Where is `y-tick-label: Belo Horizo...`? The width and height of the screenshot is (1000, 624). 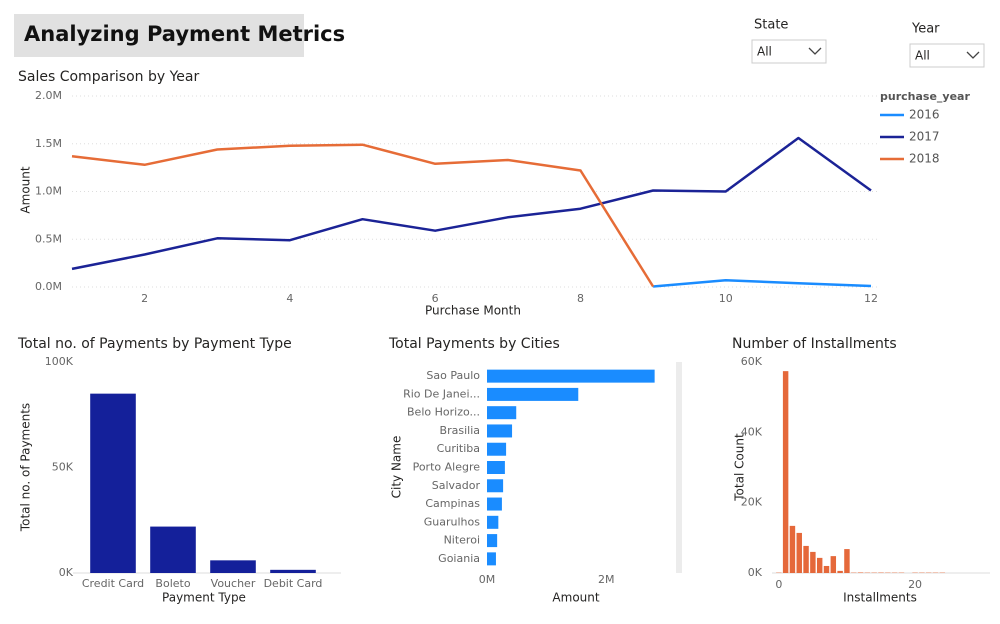 y-tick-label: Belo Horizo... is located at coordinates (443, 412).